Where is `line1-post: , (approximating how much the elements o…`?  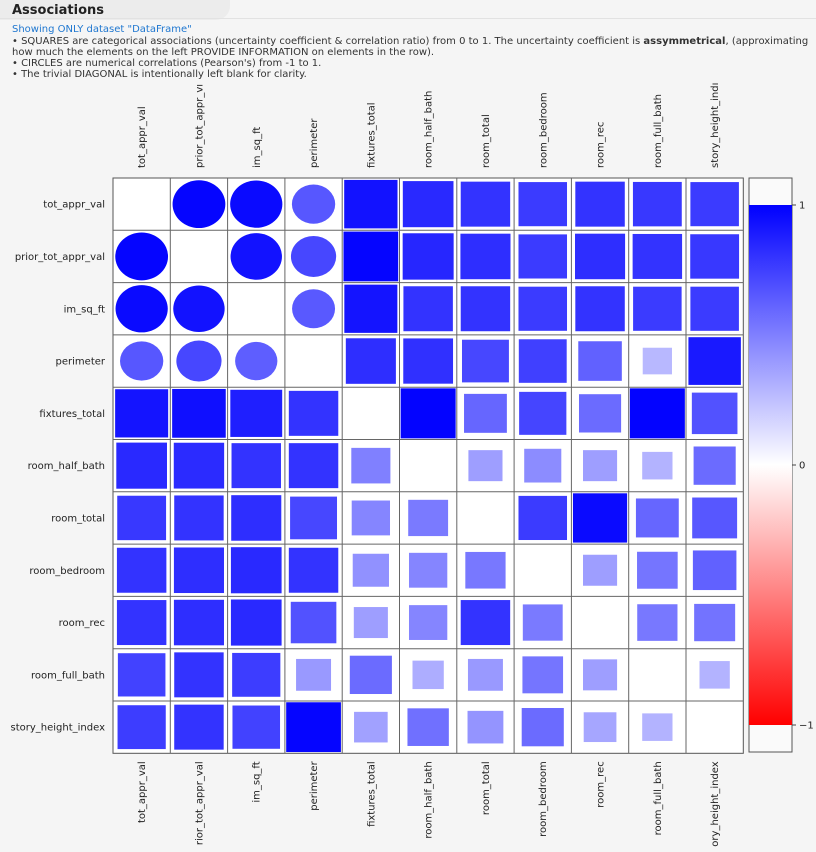 line1-post: , (approximating how much the elements o… is located at coordinates (410, 47).